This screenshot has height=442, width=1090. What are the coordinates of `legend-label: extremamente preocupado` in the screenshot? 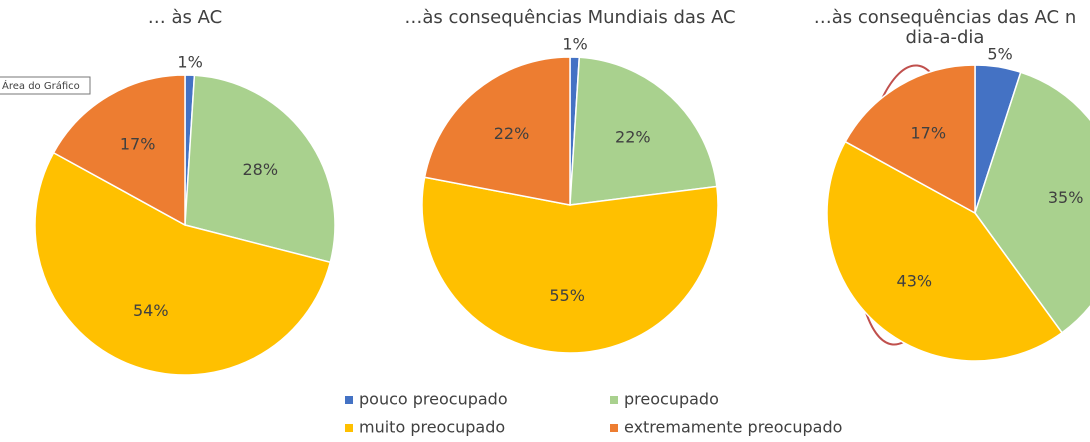 It's located at (733, 427).